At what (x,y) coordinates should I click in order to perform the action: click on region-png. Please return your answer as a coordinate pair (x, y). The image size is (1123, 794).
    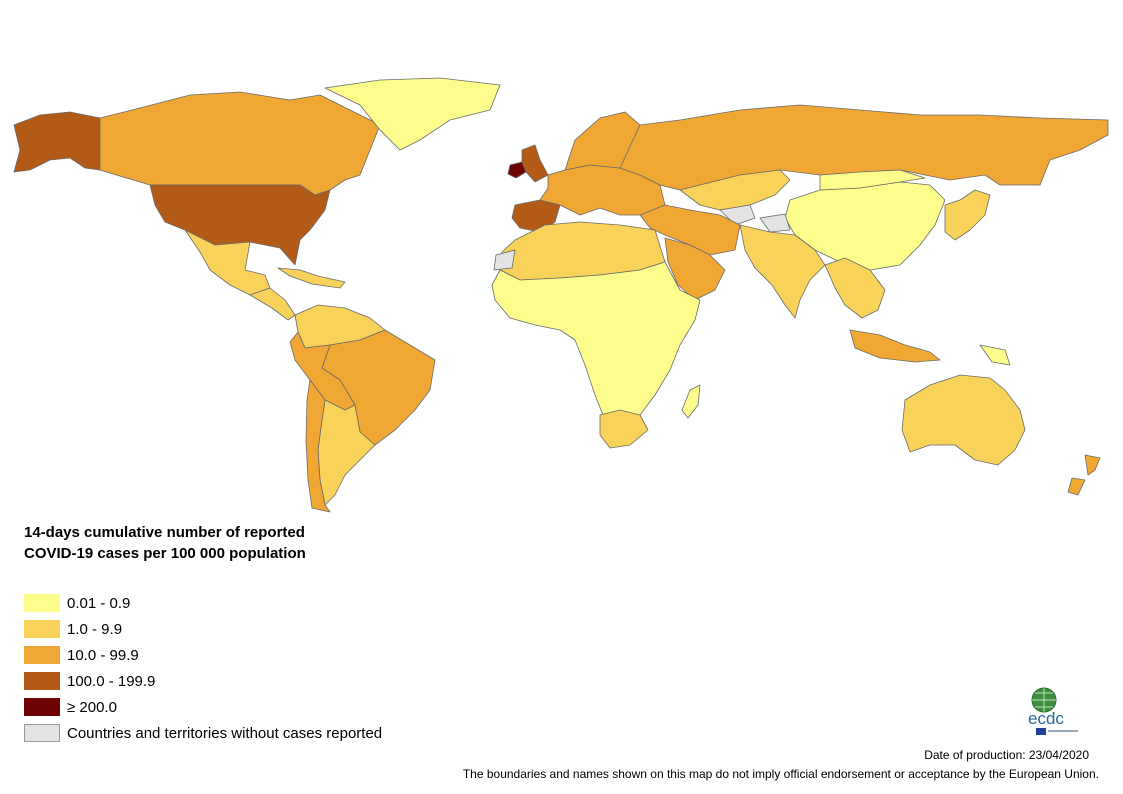
    Looking at the image, I should click on (995, 355).